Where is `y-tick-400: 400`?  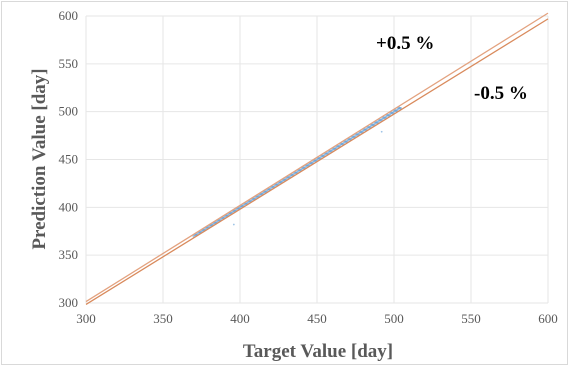
y-tick-400: 400 is located at coordinates (69, 206).